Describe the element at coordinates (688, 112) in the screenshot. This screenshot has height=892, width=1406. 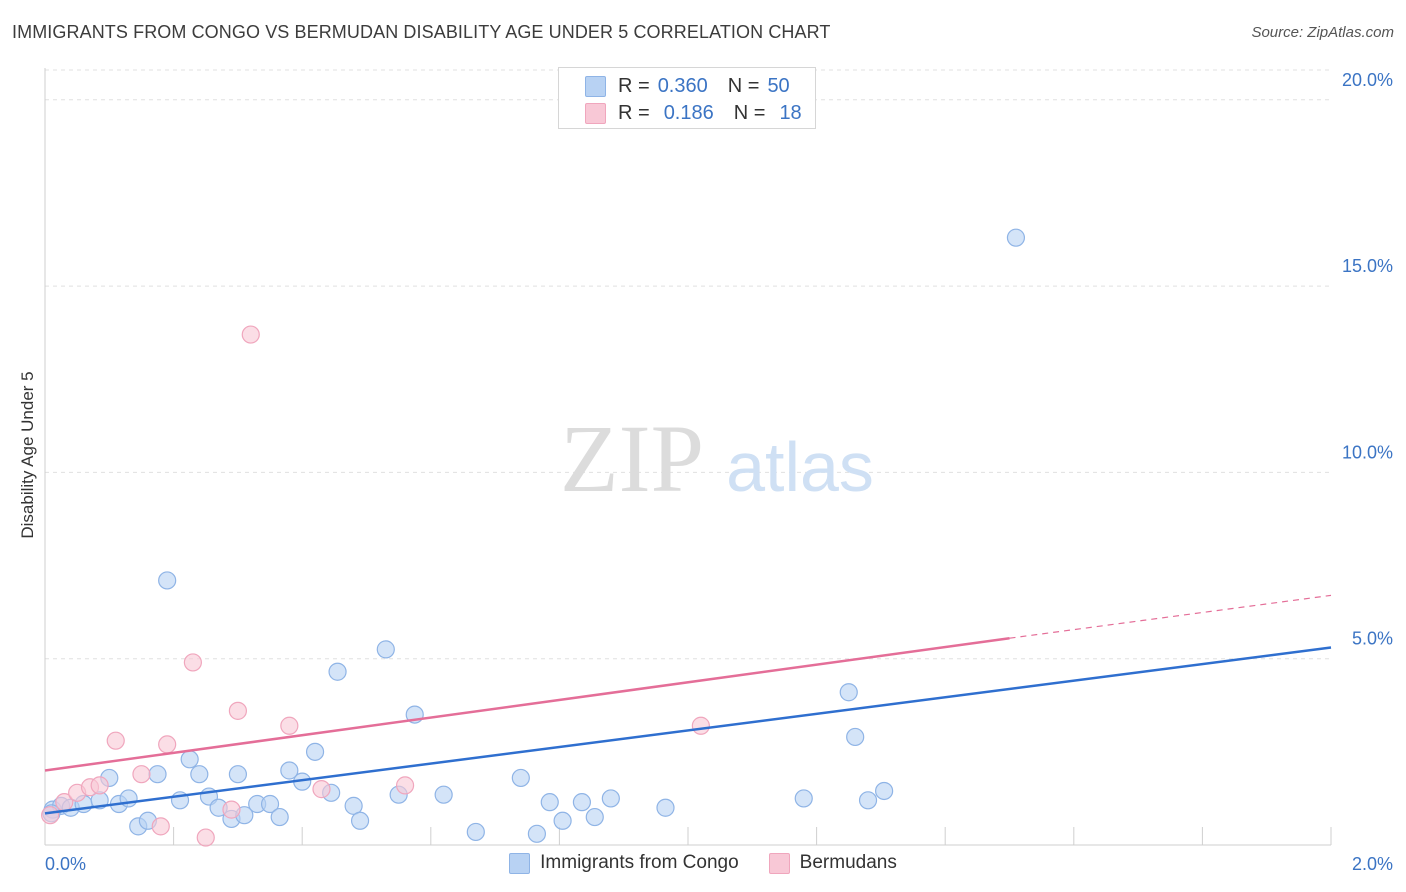
I see `legend-r-value: 0.186` at that location.